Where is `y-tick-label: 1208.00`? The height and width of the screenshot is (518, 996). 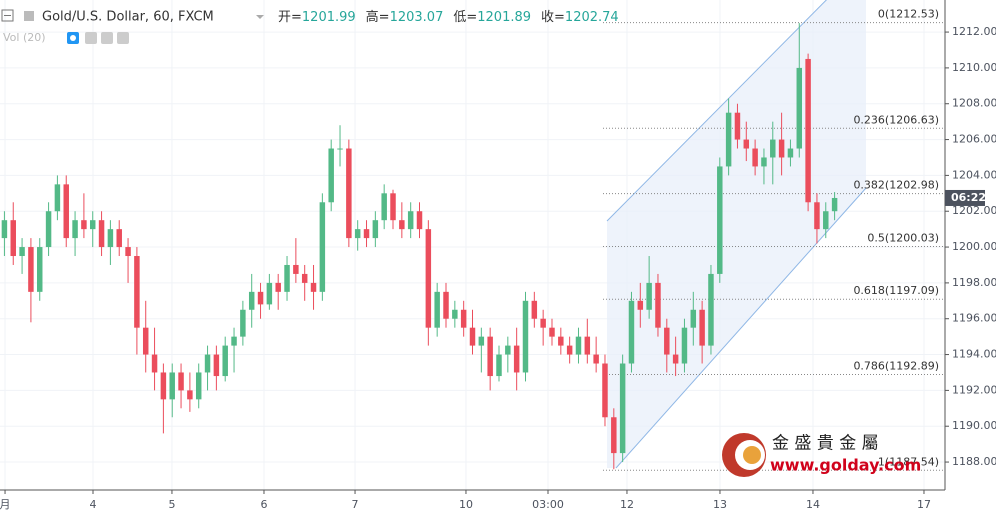
y-tick-label: 1208.00 is located at coordinates (974, 103).